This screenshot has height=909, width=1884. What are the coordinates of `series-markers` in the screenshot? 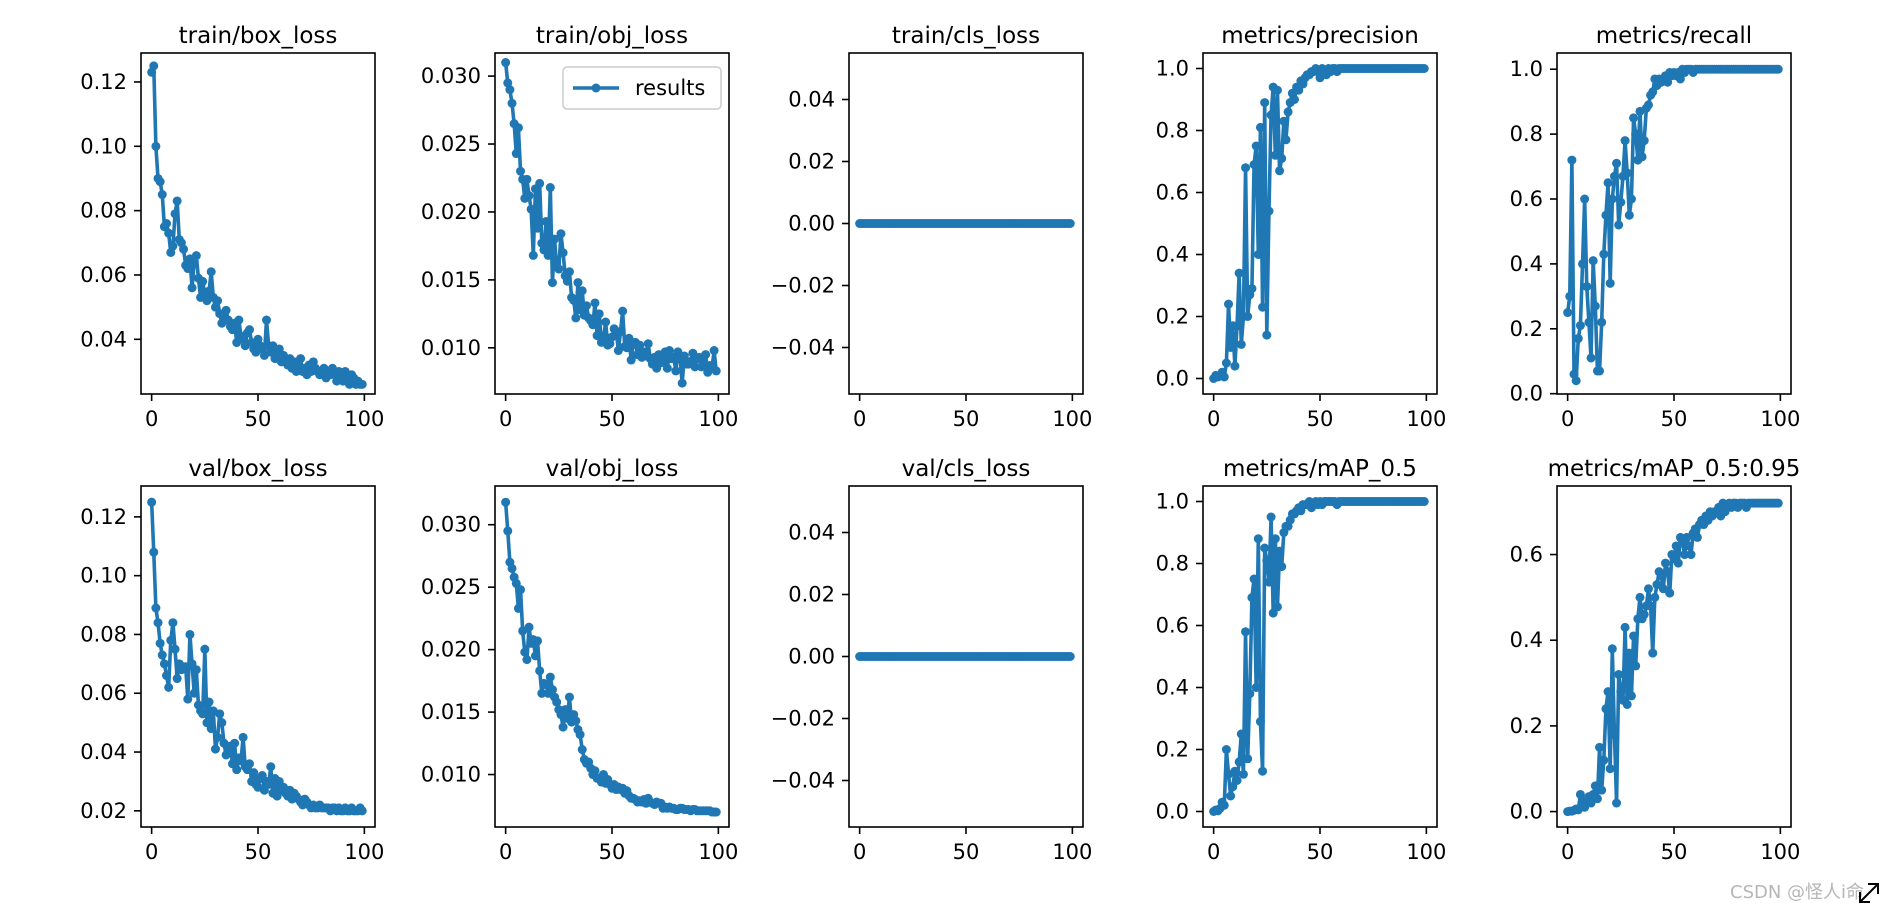 It's located at (611, 223).